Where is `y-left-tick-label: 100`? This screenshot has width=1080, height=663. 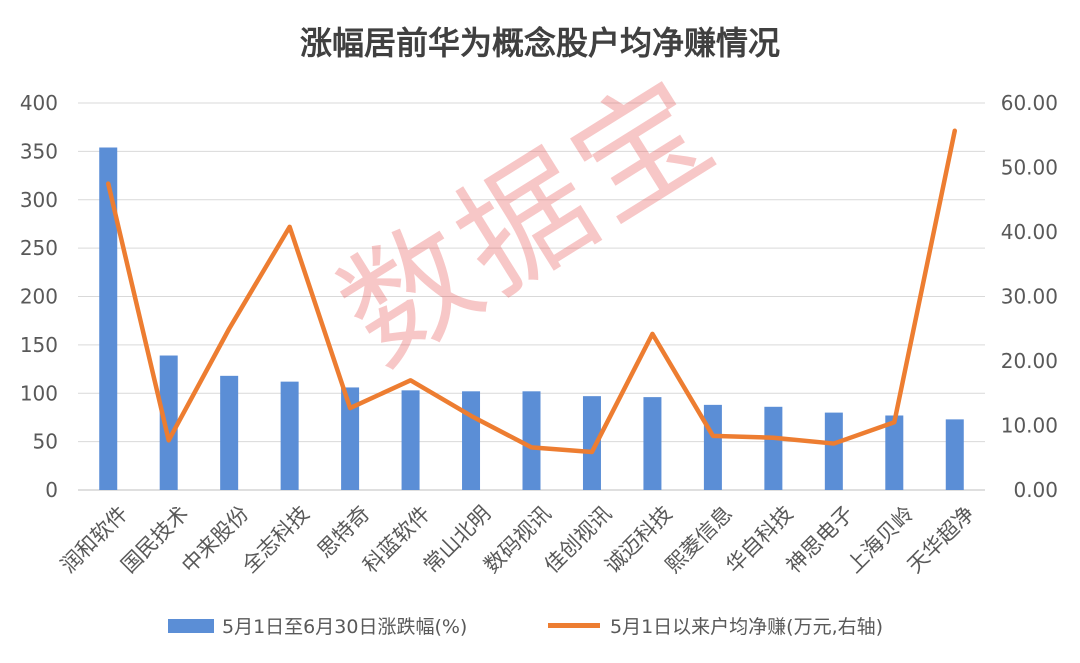 y-left-tick-label: 100 is located at coordinates (39, 393).